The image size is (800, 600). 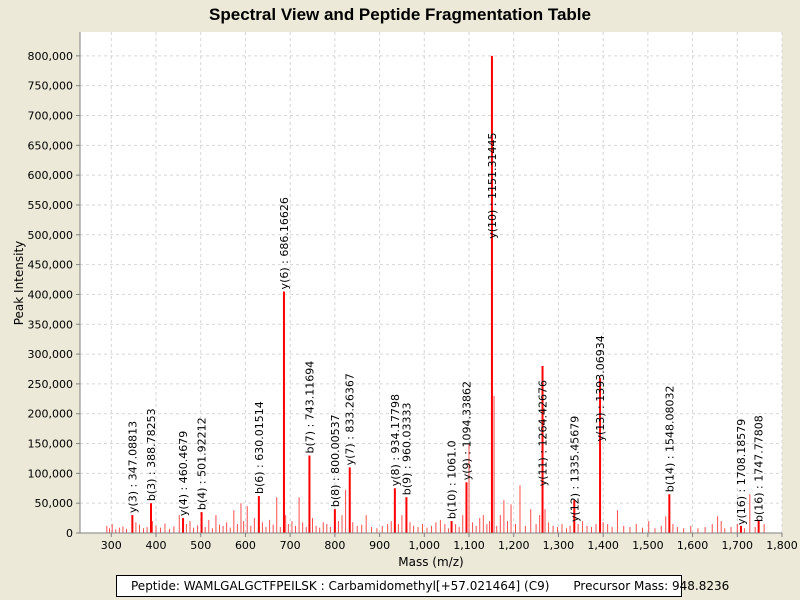 I want to click on y-tick-label: 600,000, so click(x=51, y=175).